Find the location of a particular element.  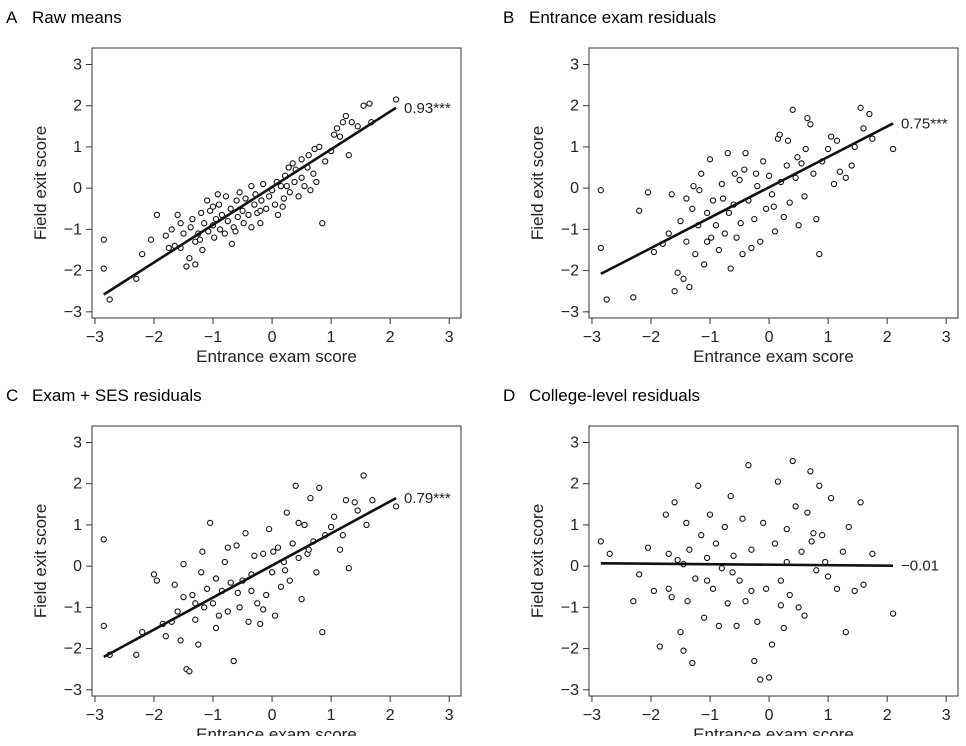

x-tick-label: 2 is located at coordinates (887, 715).